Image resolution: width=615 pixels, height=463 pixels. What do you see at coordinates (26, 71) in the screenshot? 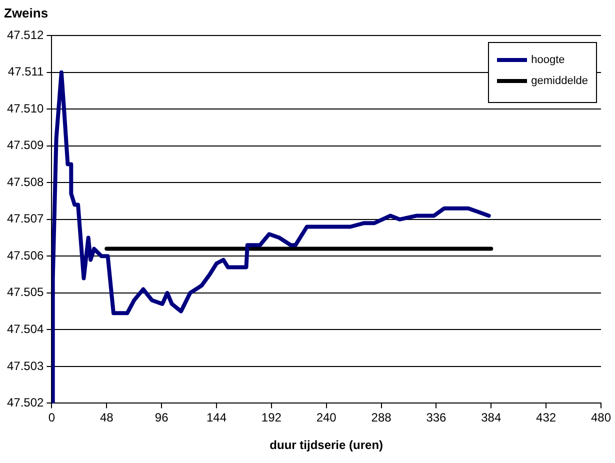
I see `y-tick-label: 47.511` at bounding box center [26, 71].